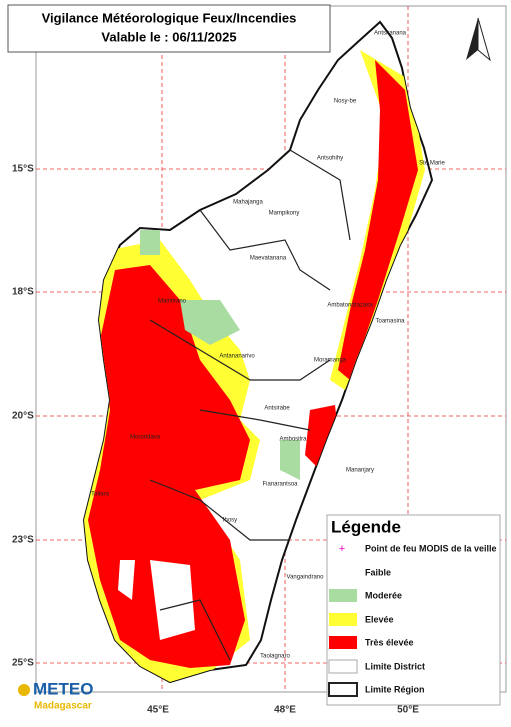 The height and width of the screenshot is (727, 511). I want to click on place-name: Vangaindrano, so click(306, 578).